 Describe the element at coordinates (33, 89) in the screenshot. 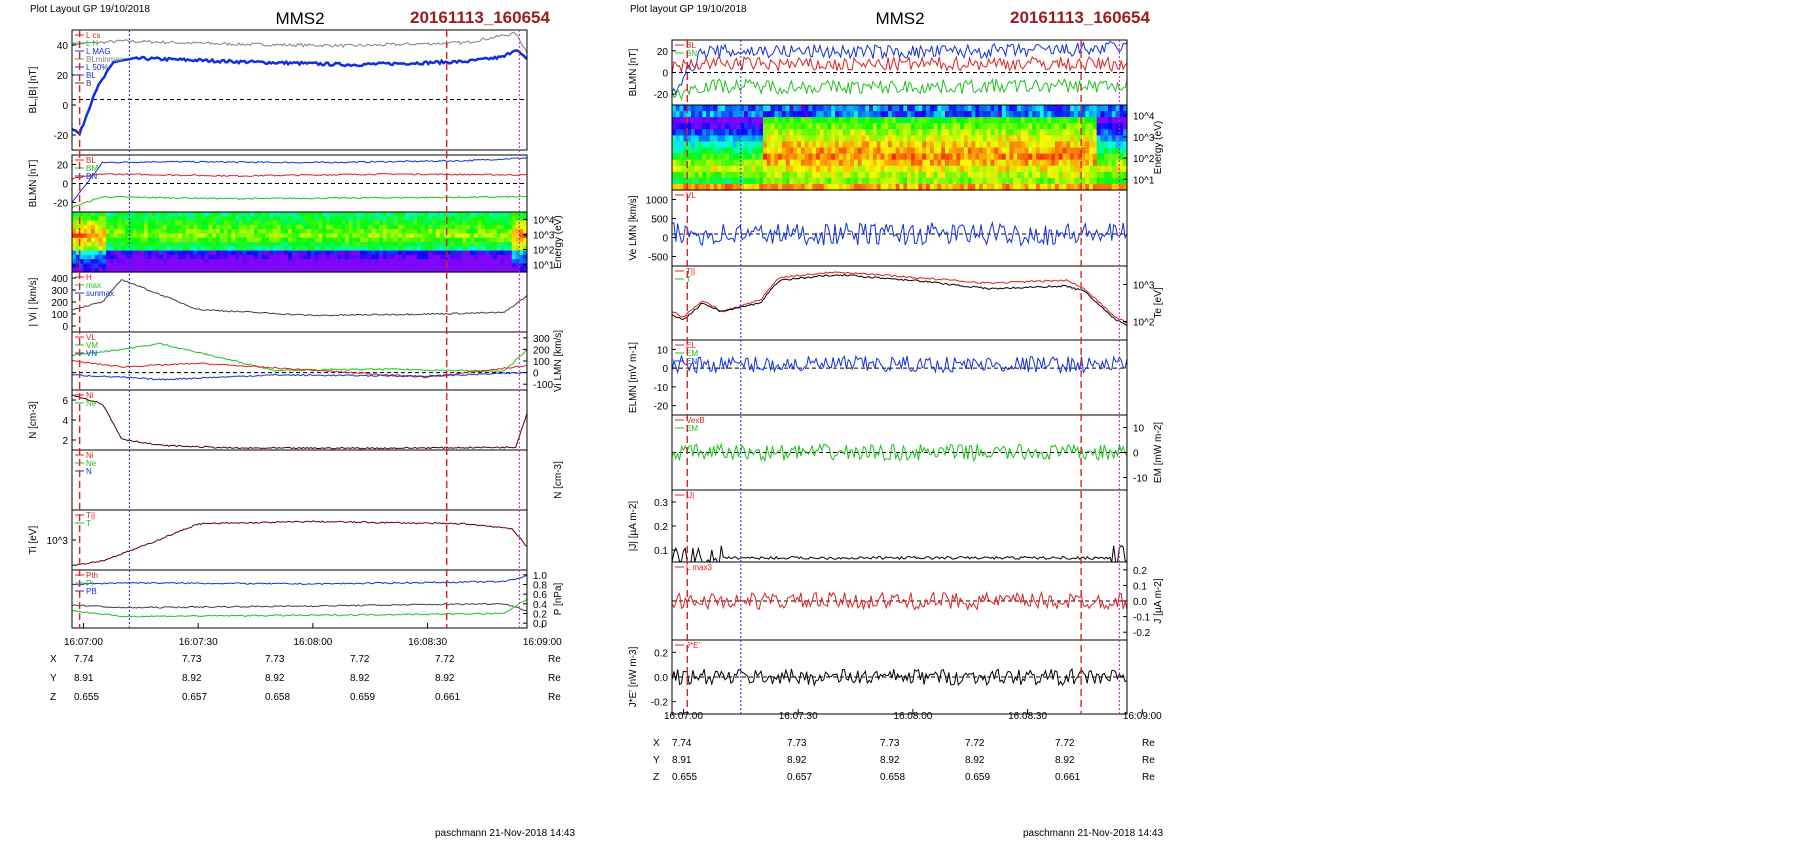

I see `ylabel: BL,|B| [nT]` at that location.